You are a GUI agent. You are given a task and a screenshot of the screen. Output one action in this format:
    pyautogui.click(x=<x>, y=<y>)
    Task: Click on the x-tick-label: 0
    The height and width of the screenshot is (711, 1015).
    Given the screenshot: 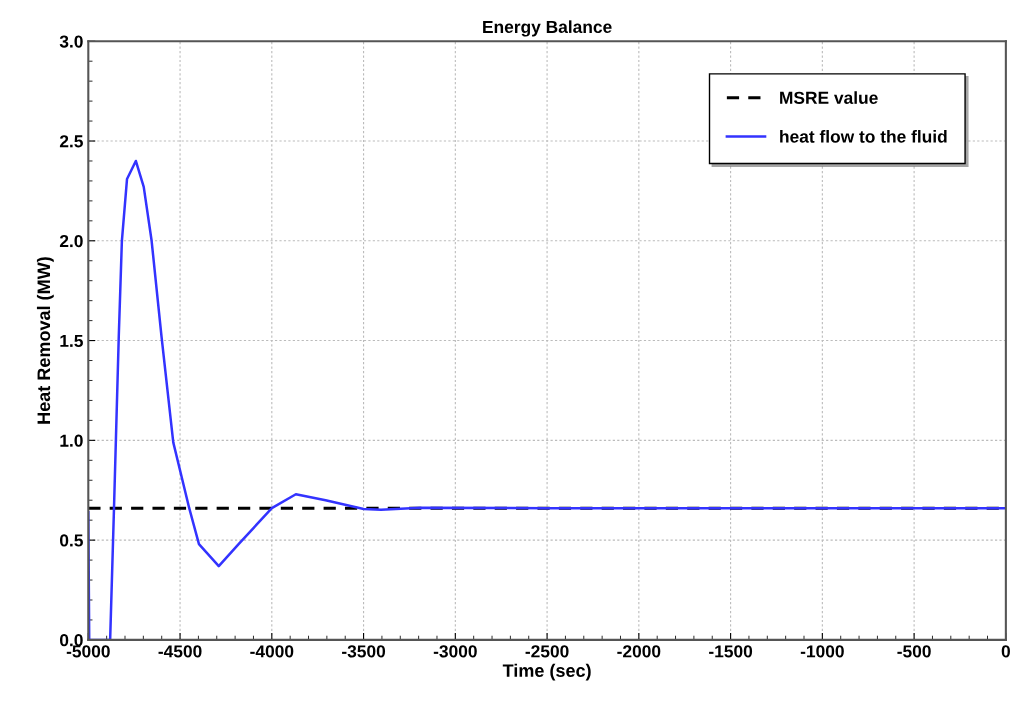 What is the action you would take?
    pyautogui.click(x=1005, y=651)
    